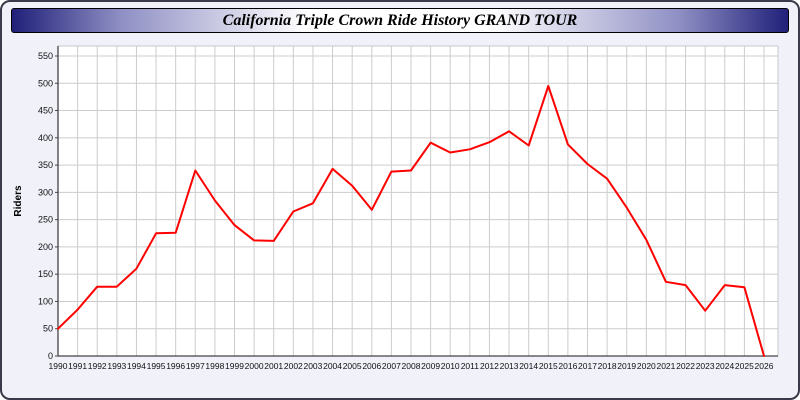 This screenshot has width=800, height=400. What do you see at coordinates (214, 366) in the screenshot?
I see `svg-text: 1998` at bounding box center [214, 366].